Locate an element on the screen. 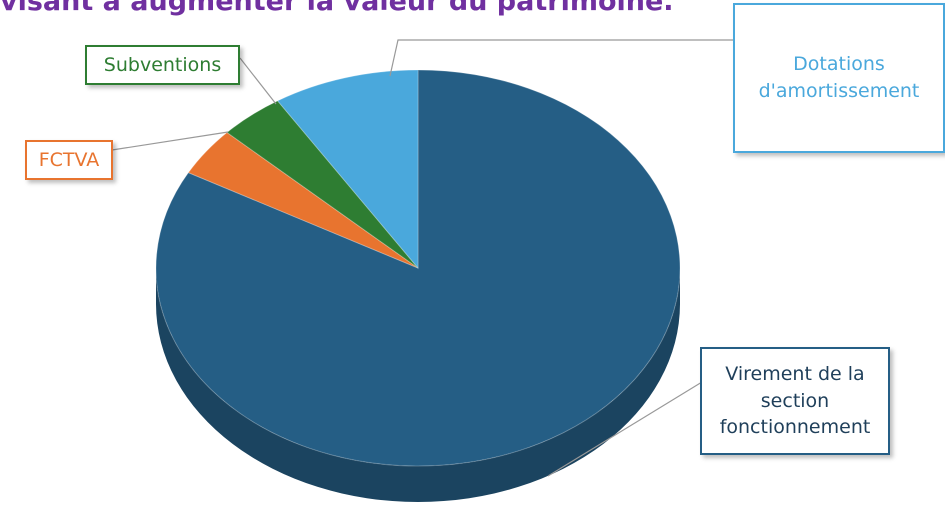 The width and height of the screenshot is (945, 508). slice-label: Dotations d'amortissement is located at coordinates (839, 78).